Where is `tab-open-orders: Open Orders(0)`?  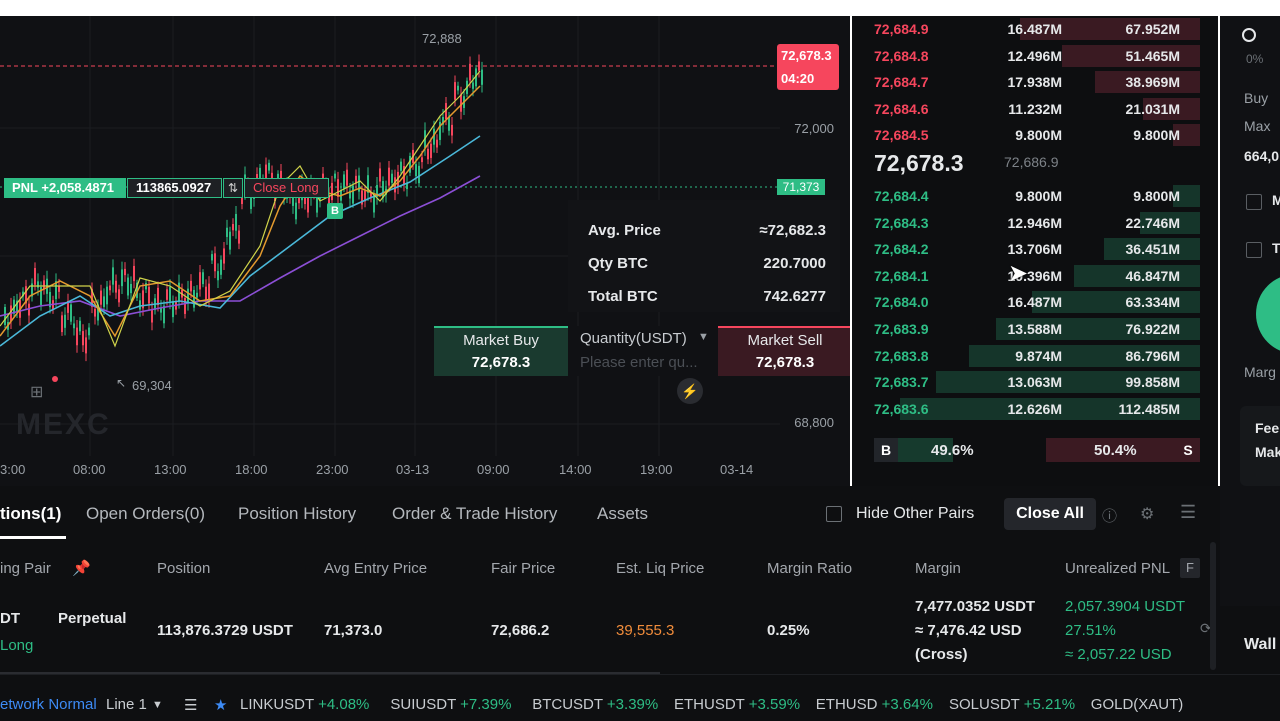
tab-open-orders: Open Orders(0) is located at coordinates (146, 513).